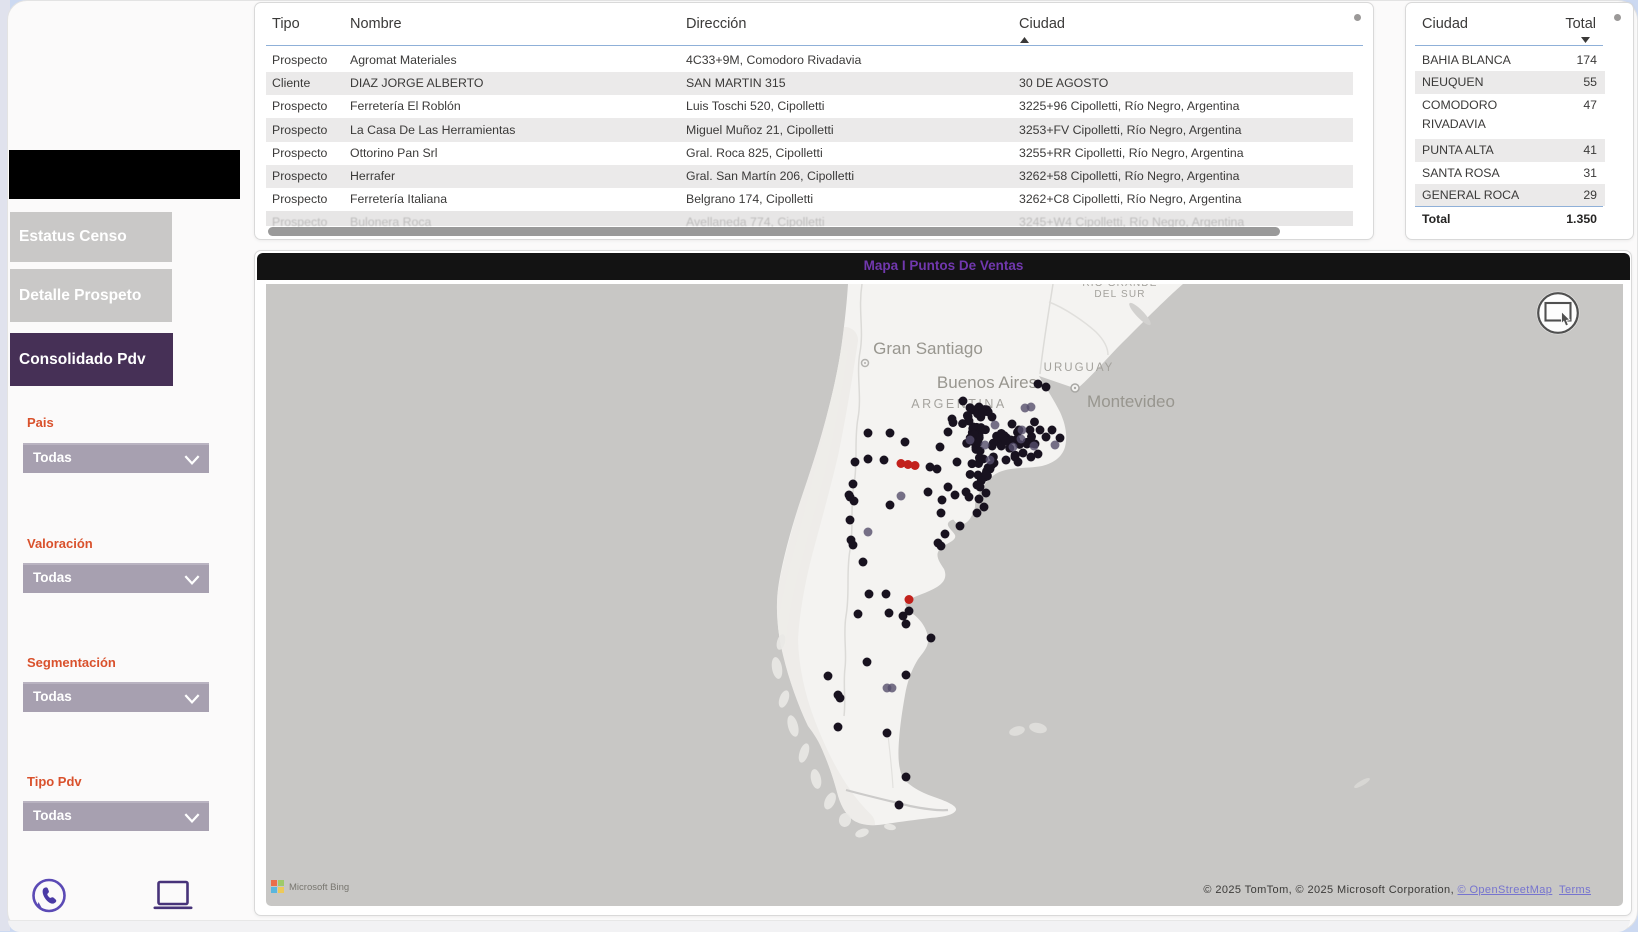  Describe the element at coordinates (987, 382) in the screenshot. I see `svg-text: Buenos Aires` at that location.